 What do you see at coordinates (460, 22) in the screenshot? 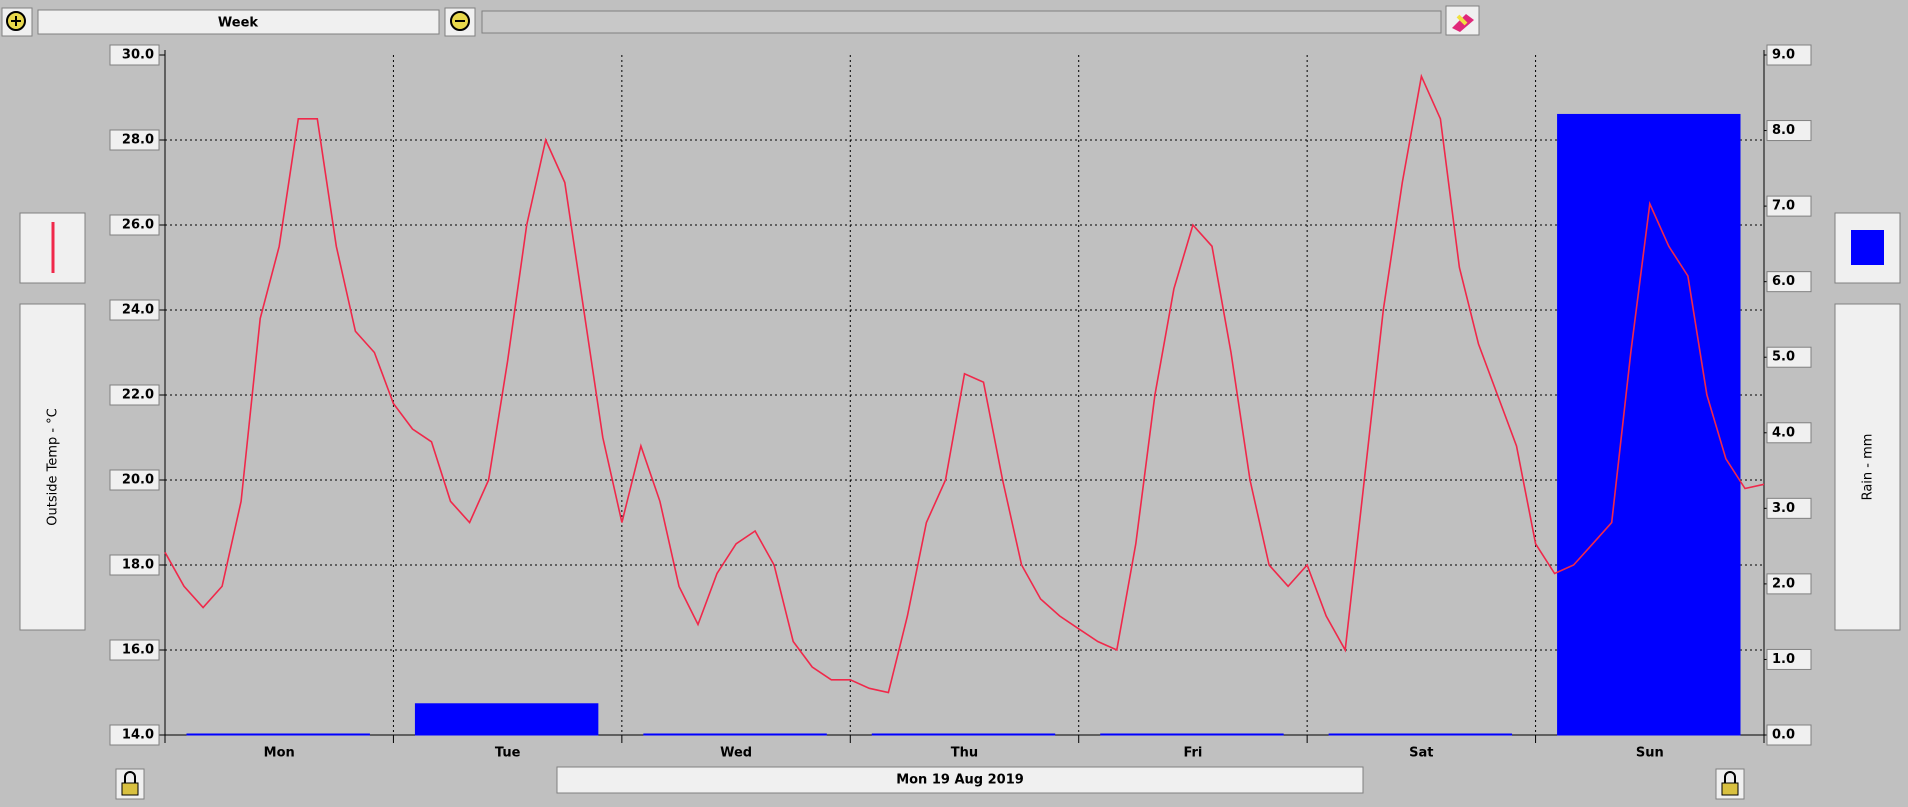
I see `zoom-out` at bounding box center [460, 22].